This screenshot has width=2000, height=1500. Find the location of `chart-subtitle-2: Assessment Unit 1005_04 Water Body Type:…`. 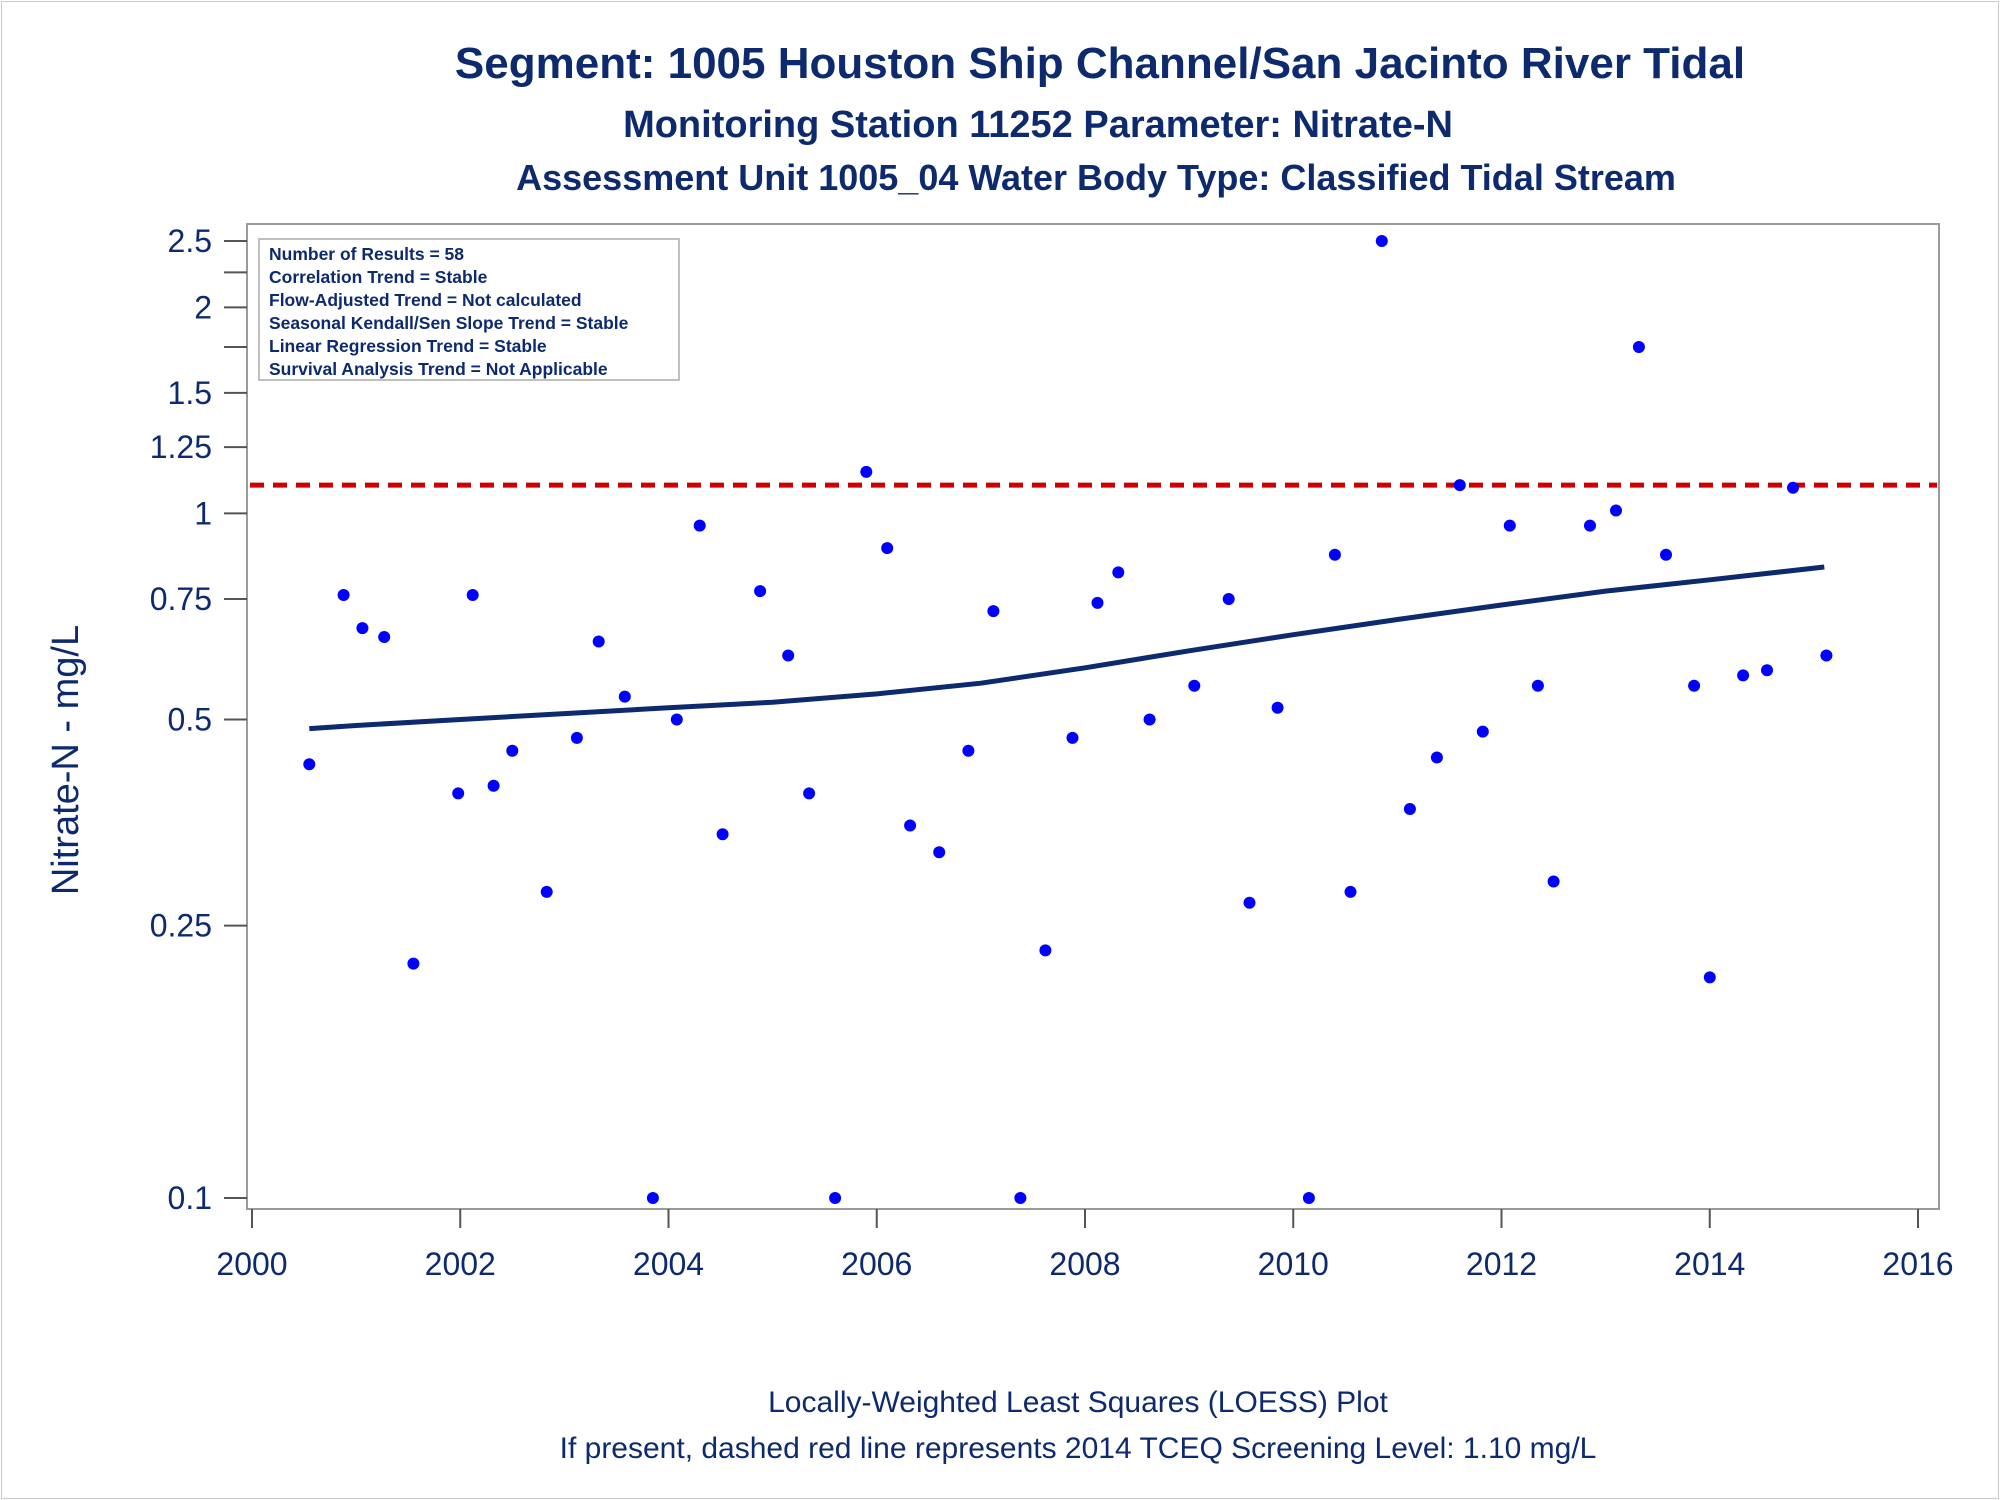

chart-subtitle-2: Assessment Unit 1005_04 Water Body Type:… is located at coordinates (1096, 177).